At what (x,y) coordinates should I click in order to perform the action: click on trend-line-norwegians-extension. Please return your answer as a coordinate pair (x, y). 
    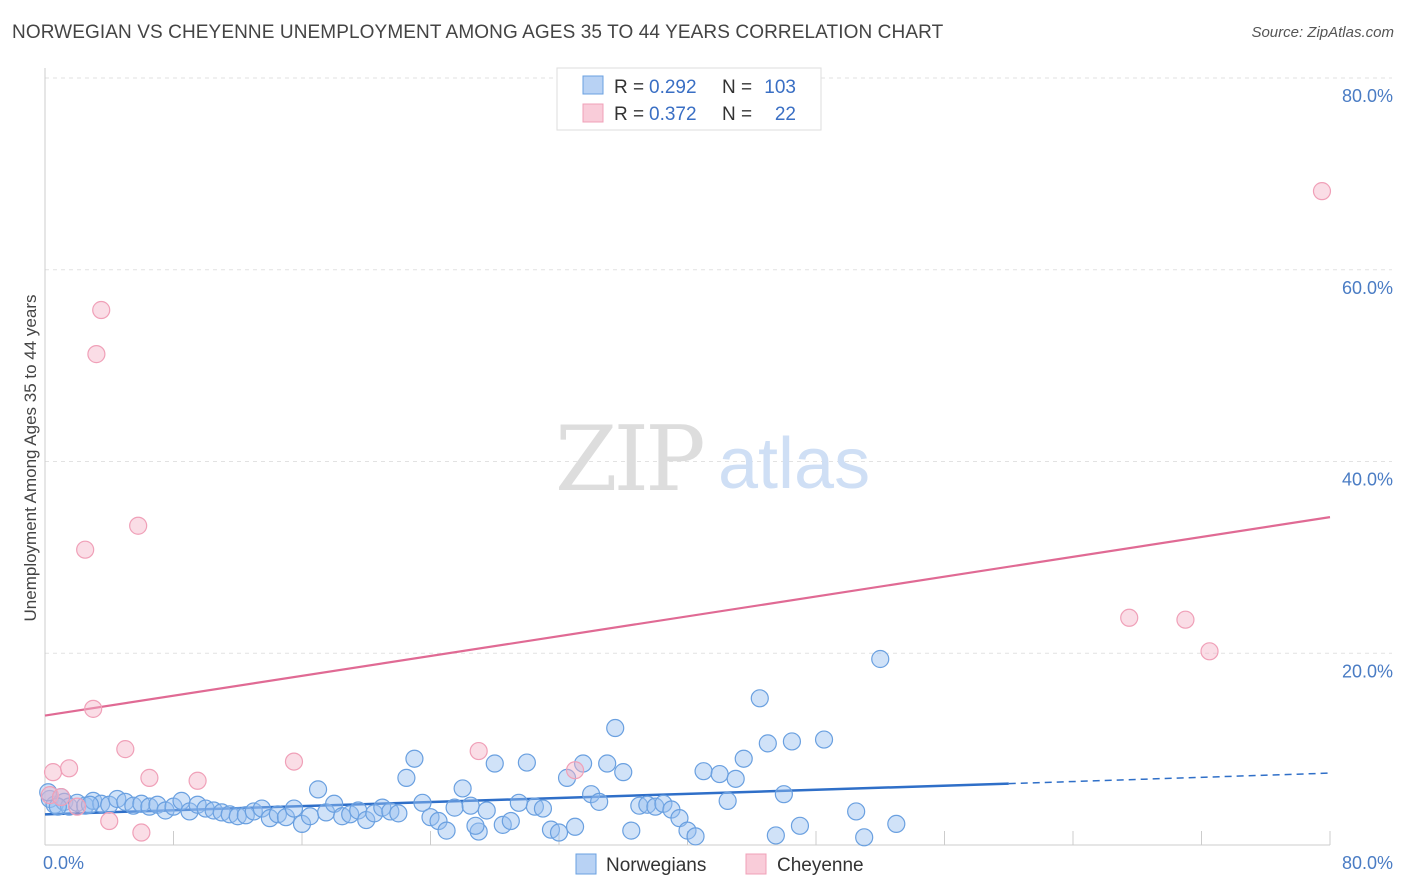
    Looking at the image, I should click on (1169, 778).